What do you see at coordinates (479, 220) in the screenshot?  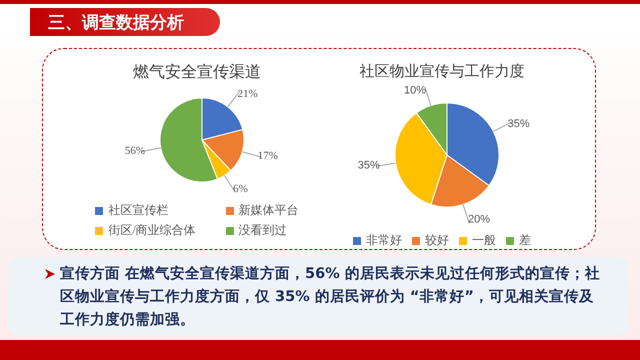 I see `data-label: 20%` at bounding box center [479, 220].